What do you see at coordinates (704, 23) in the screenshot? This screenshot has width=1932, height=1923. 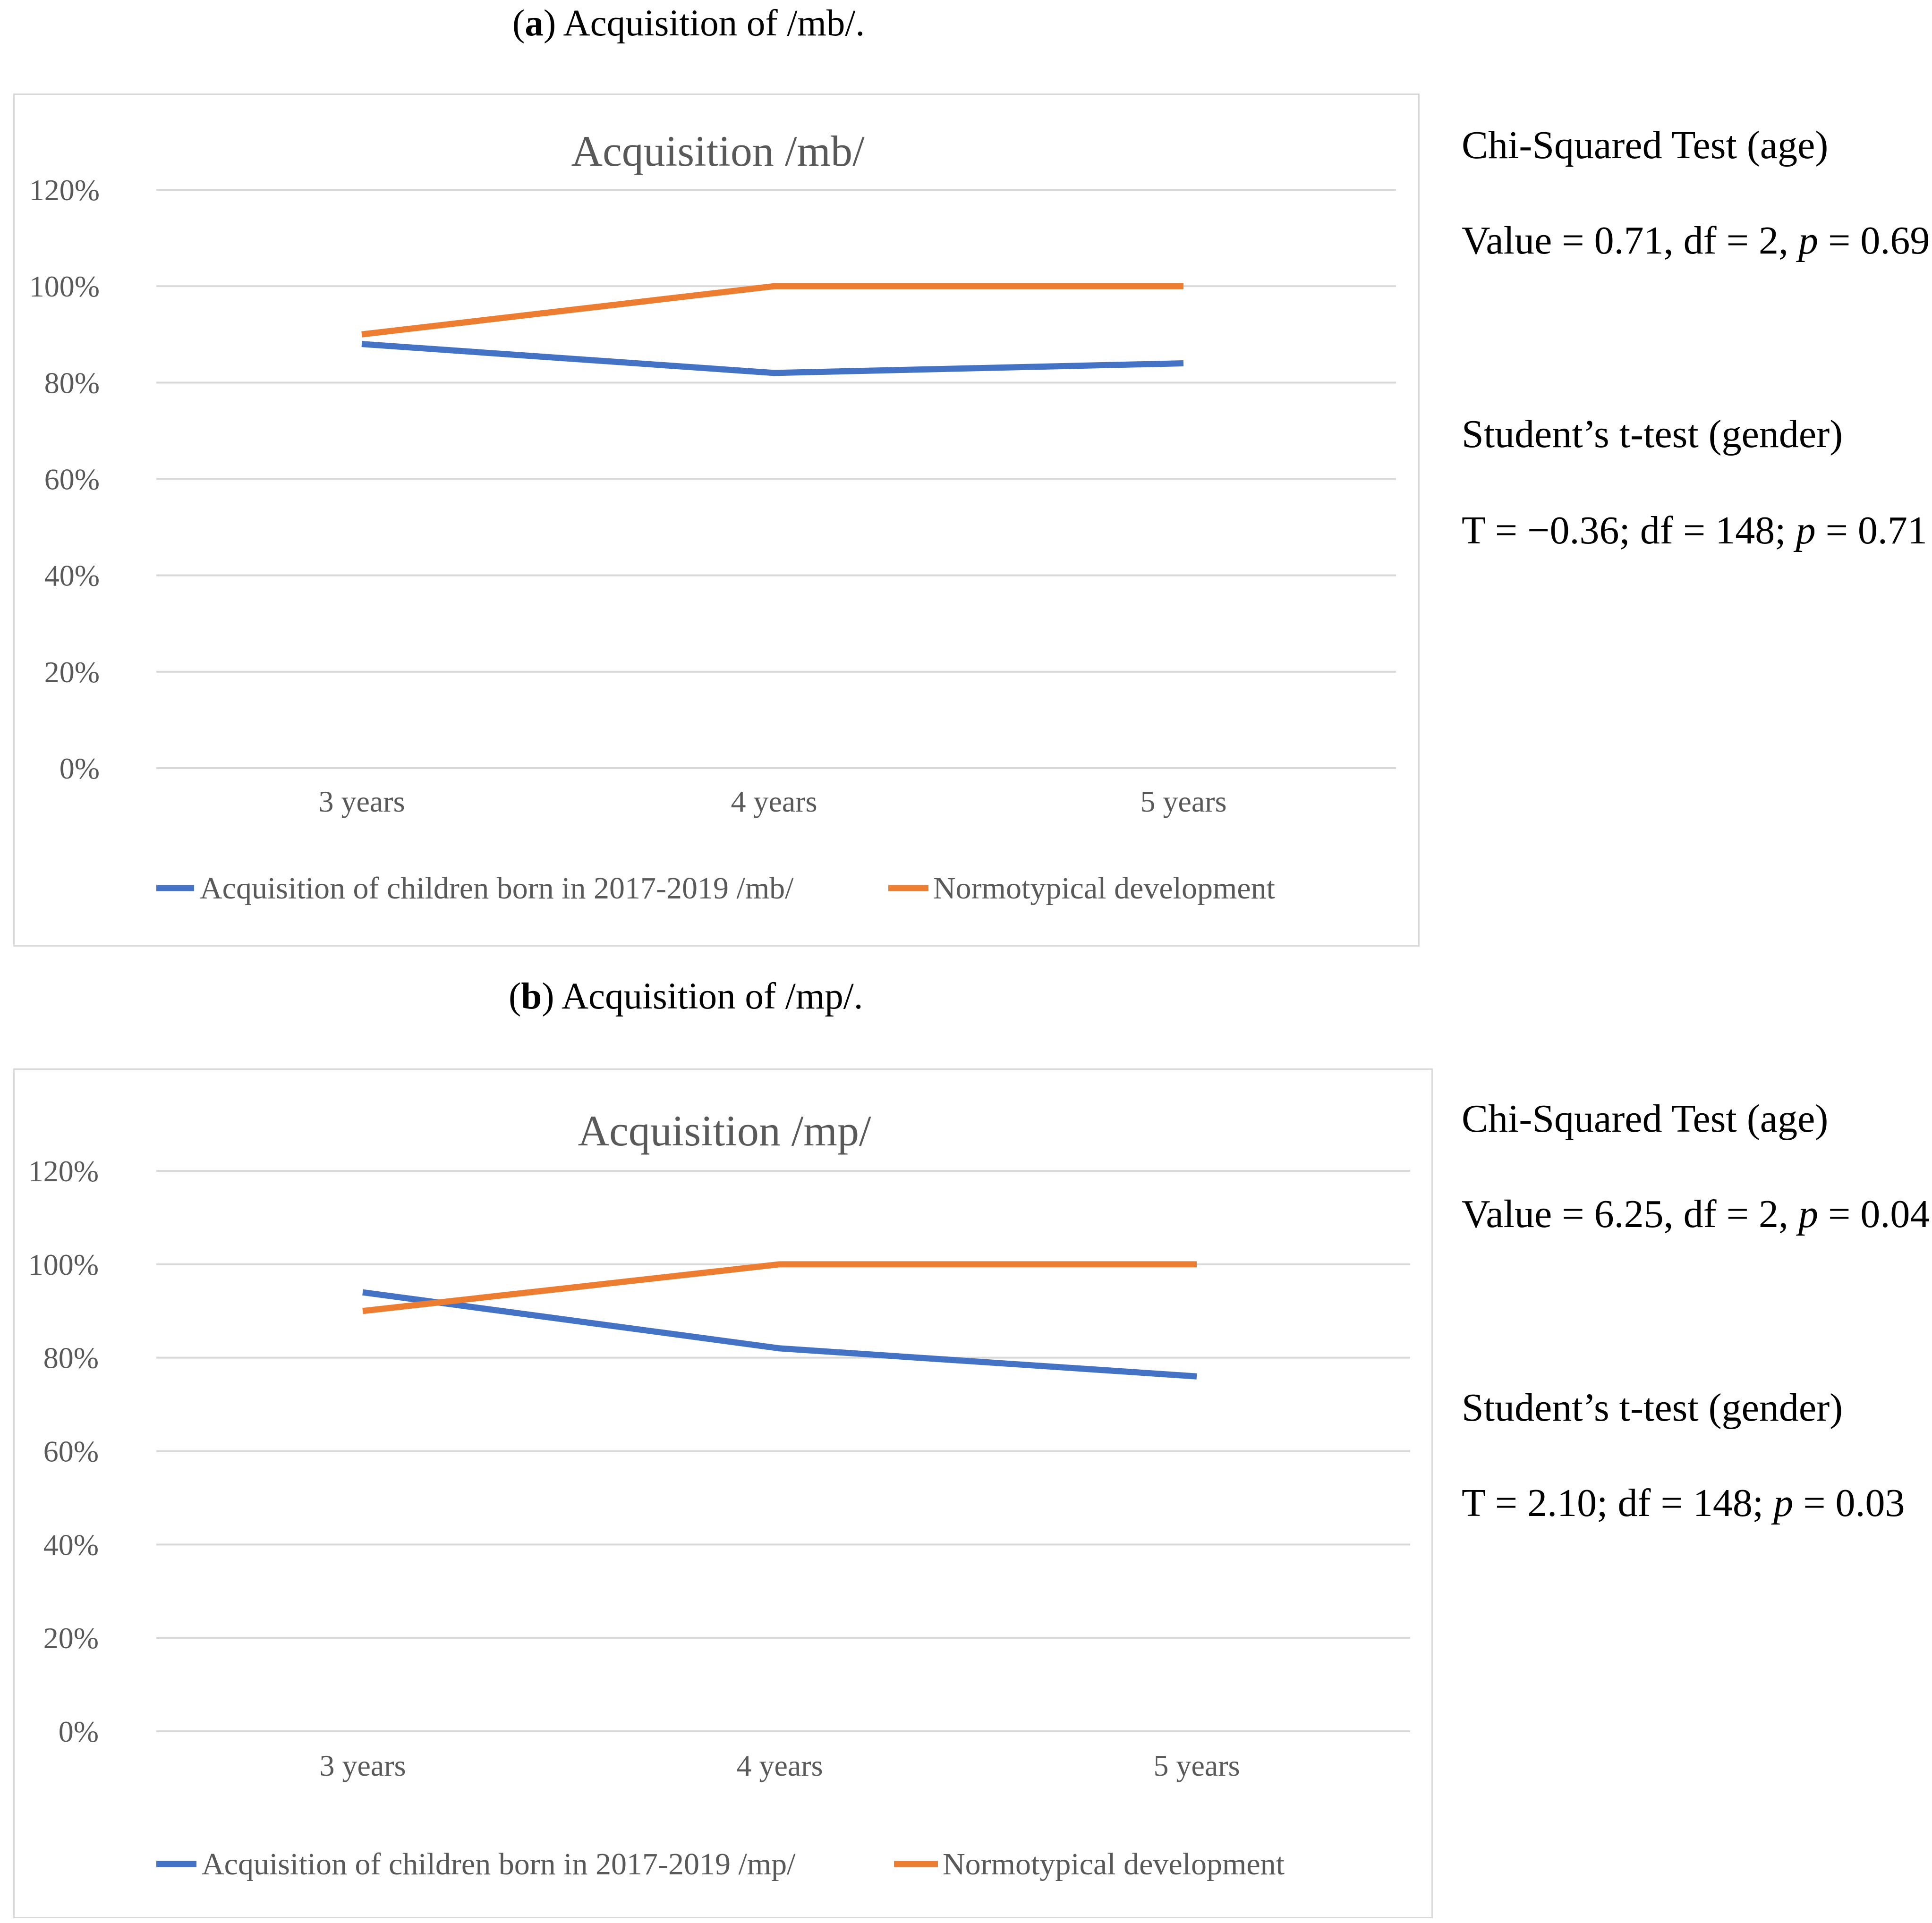 I see `panel-a-caption-text: ) Acquisition of /mb/.` at bounding box center [704, 23].